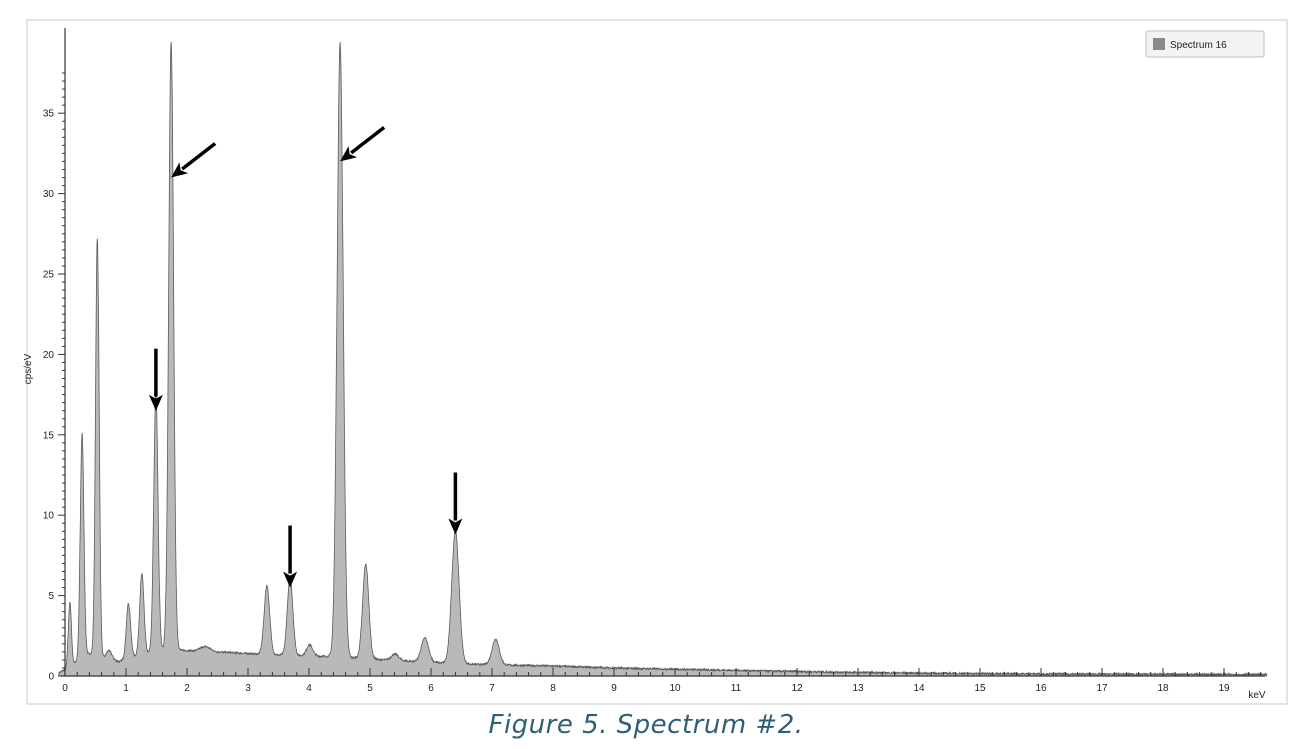 This screenshot has height=749, width=1292. I want to click on x-tick-label: 12, so click(797, 688).